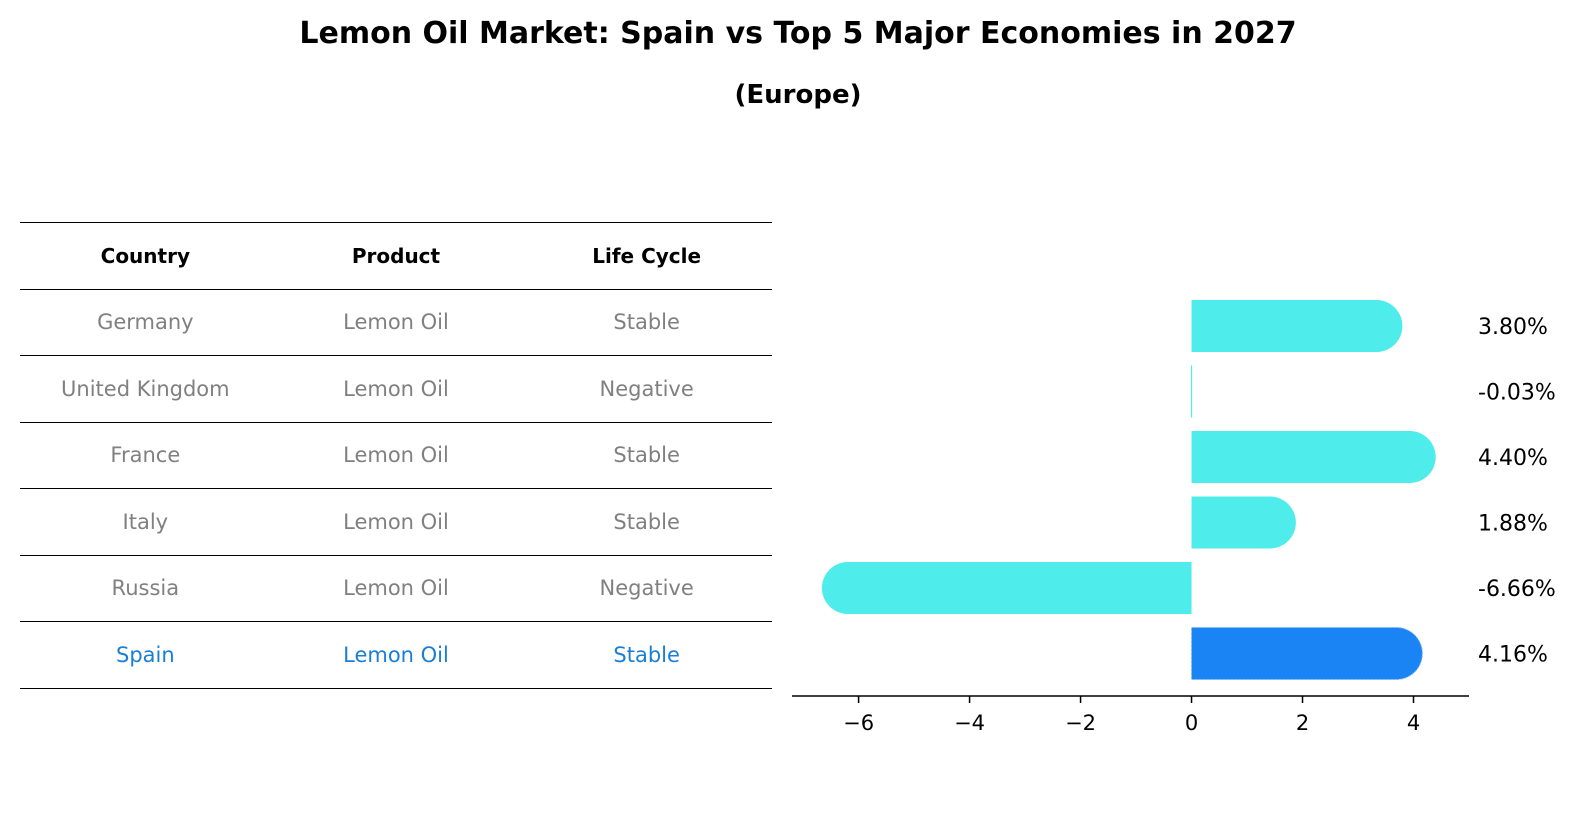 This screenshot has height=823, width=1596. What do you see at coordinates (1297, 326) in the screenshot?
I see `bar-germany` at bounding box center [1297, 326].